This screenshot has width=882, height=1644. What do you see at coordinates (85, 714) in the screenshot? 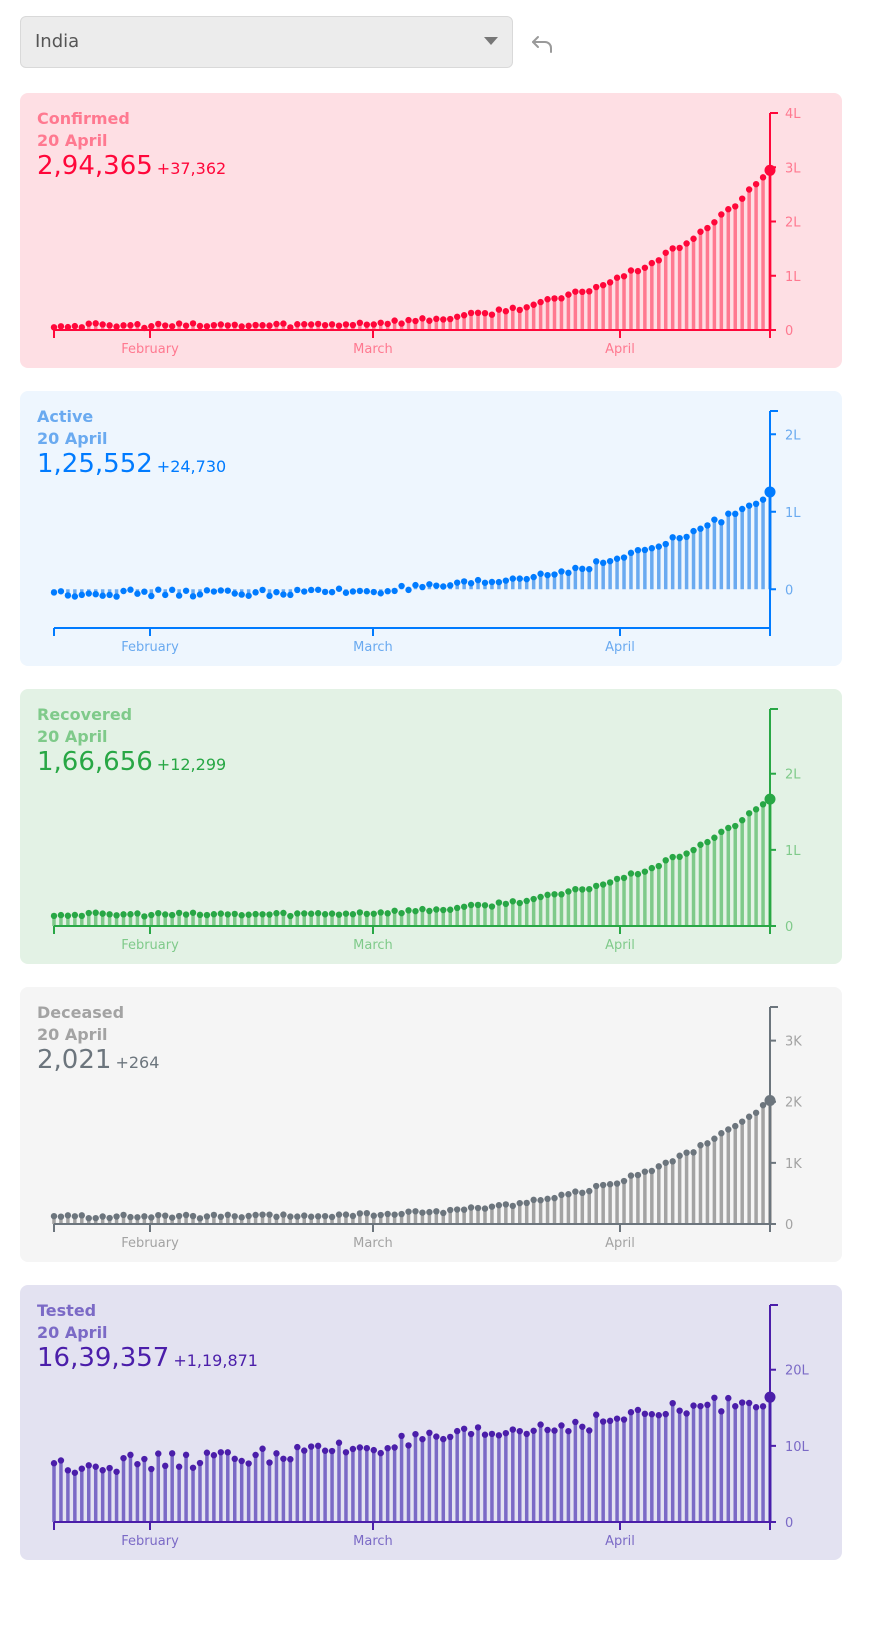
I see `card-title: Recovered` at bounding box center [85, 714].